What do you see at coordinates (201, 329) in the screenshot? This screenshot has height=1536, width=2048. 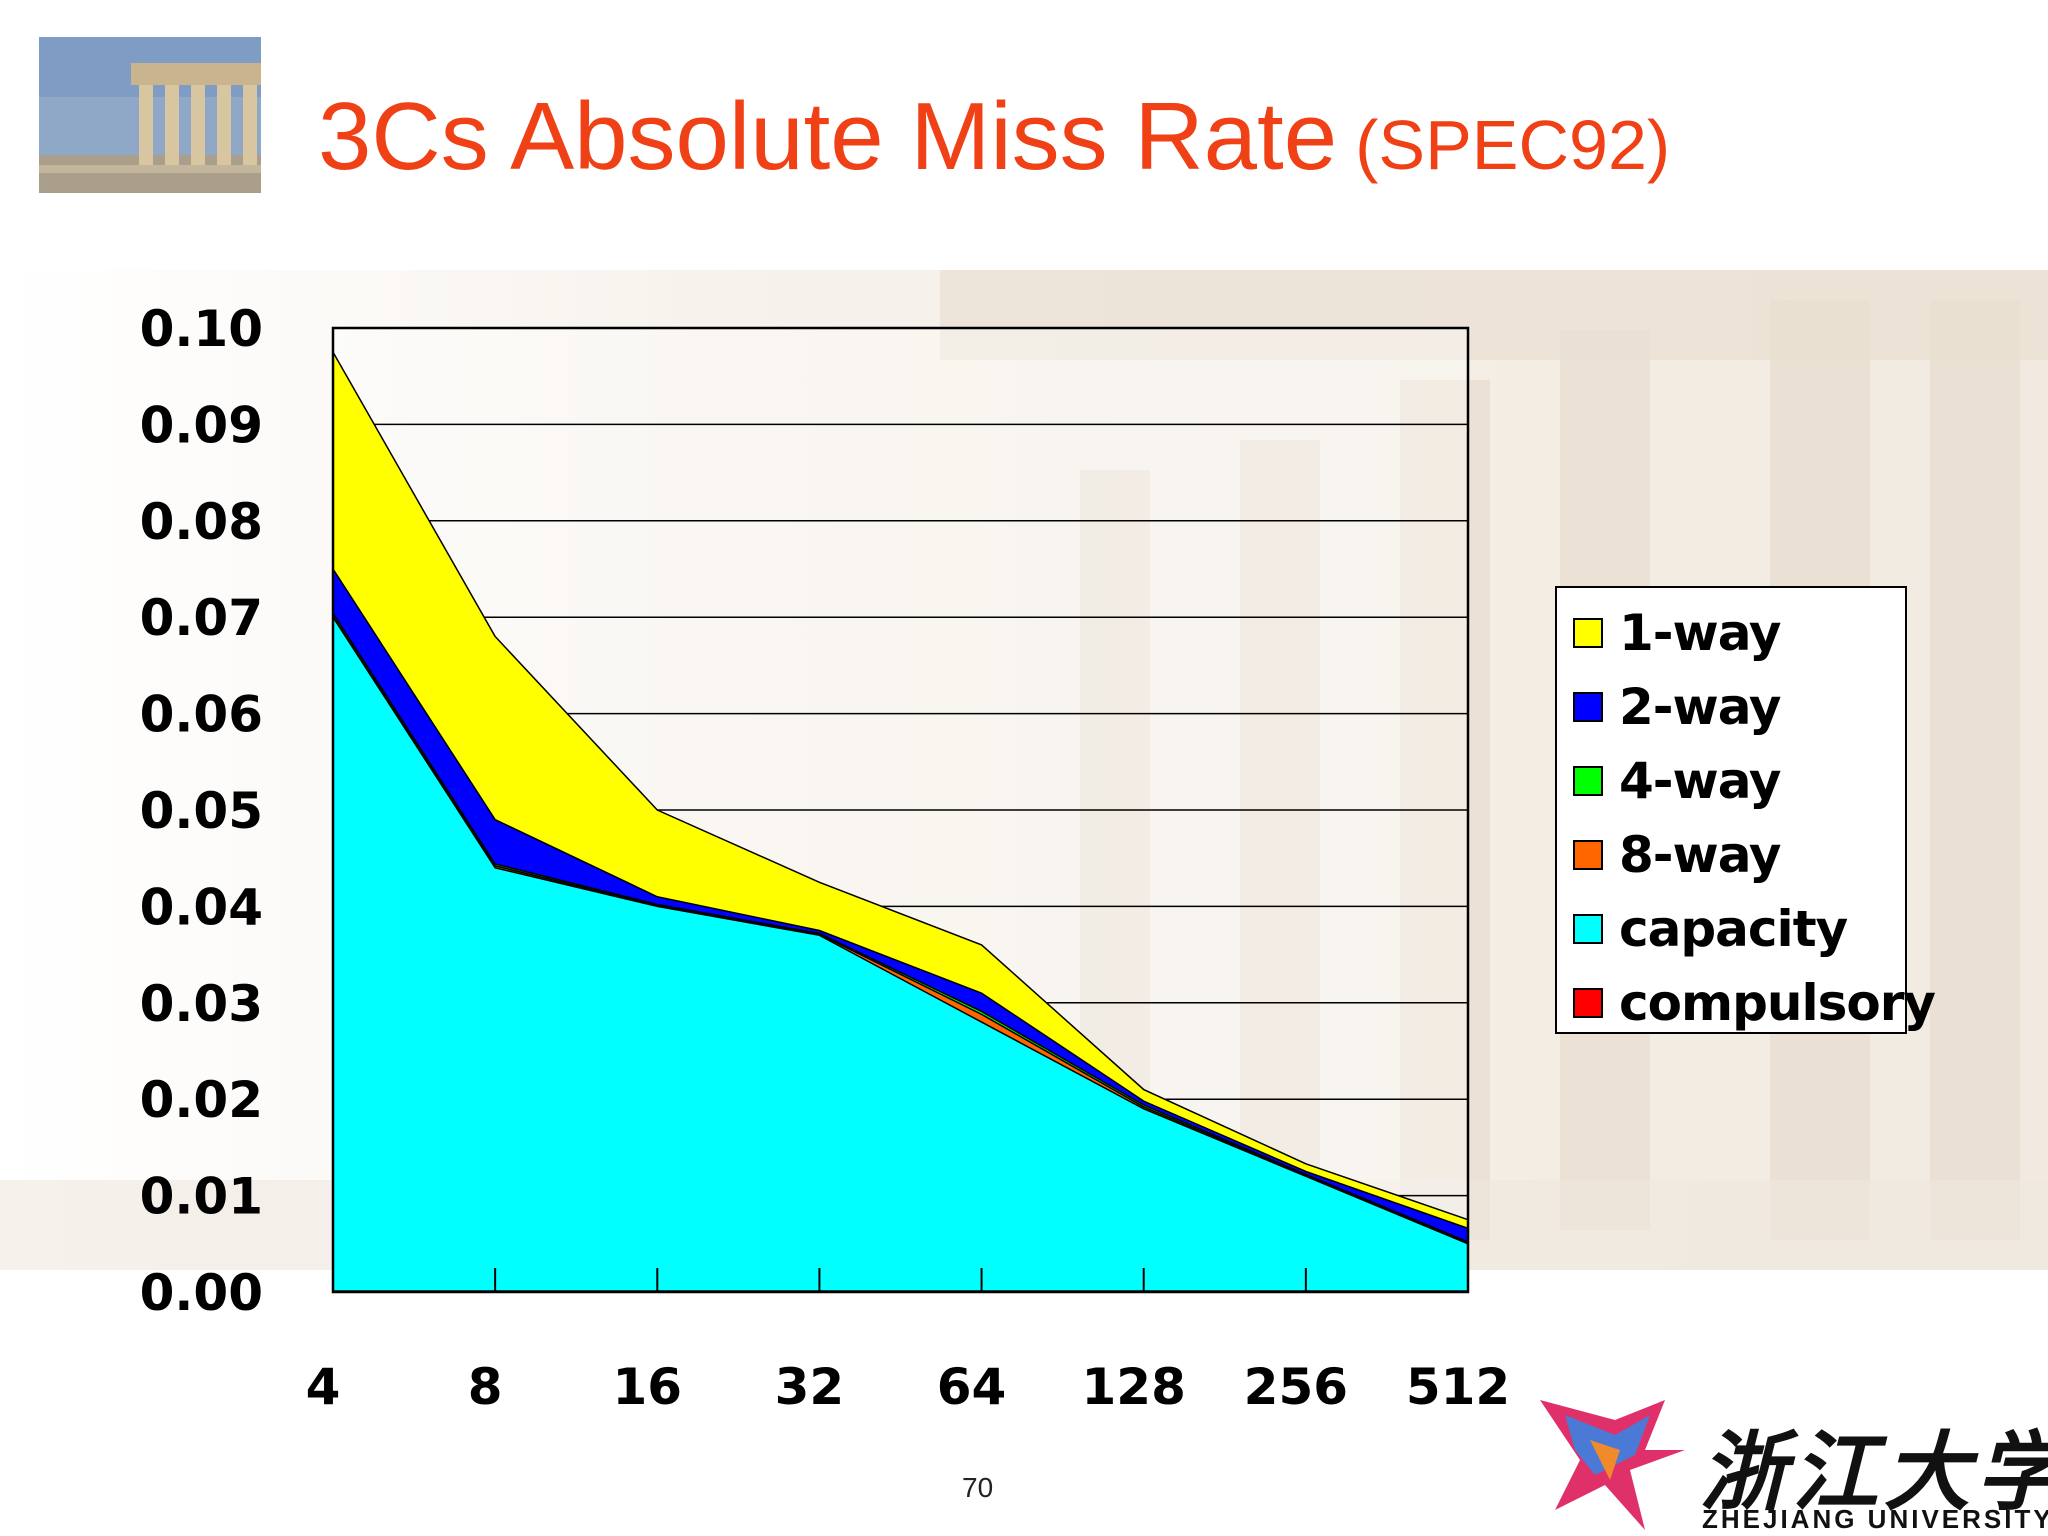 I see `y-tick-label: 0.10` at bounding box center [201, 329].